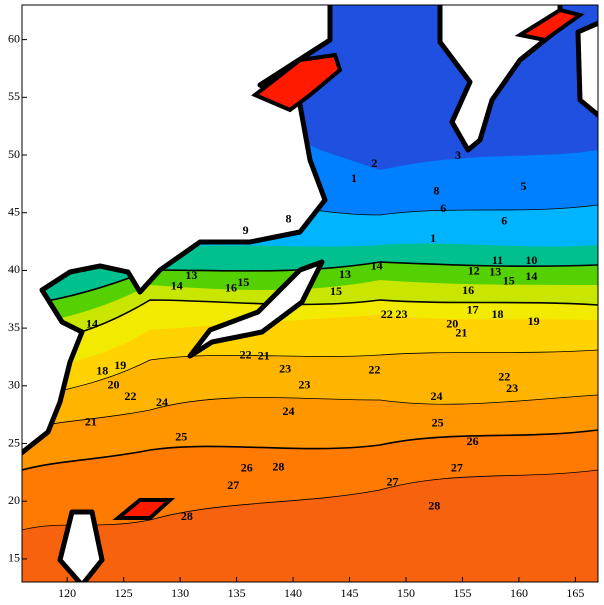 This screenshot has height=605, width=604. Describe the element at coordinates (67, 593) in the screenshot. I see `x-tick-label: 120` at that location.